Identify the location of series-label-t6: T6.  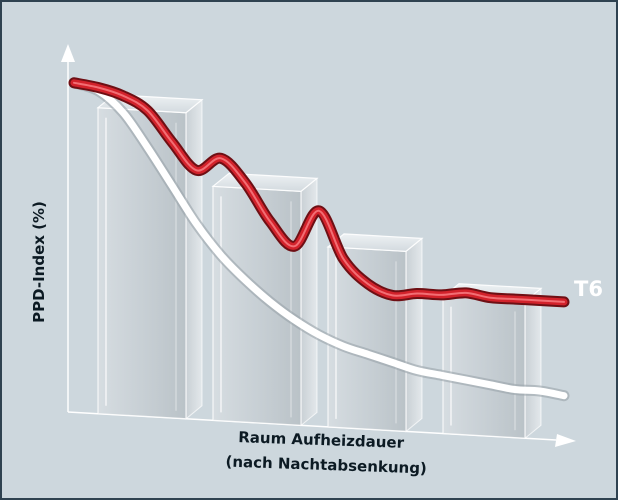
(588, 289).